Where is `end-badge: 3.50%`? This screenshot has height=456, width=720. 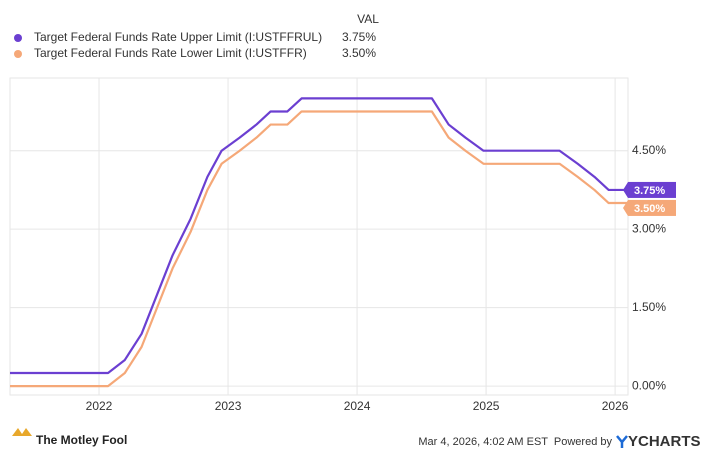
end-badge: 3.50% is located at coordinates (649, 207).